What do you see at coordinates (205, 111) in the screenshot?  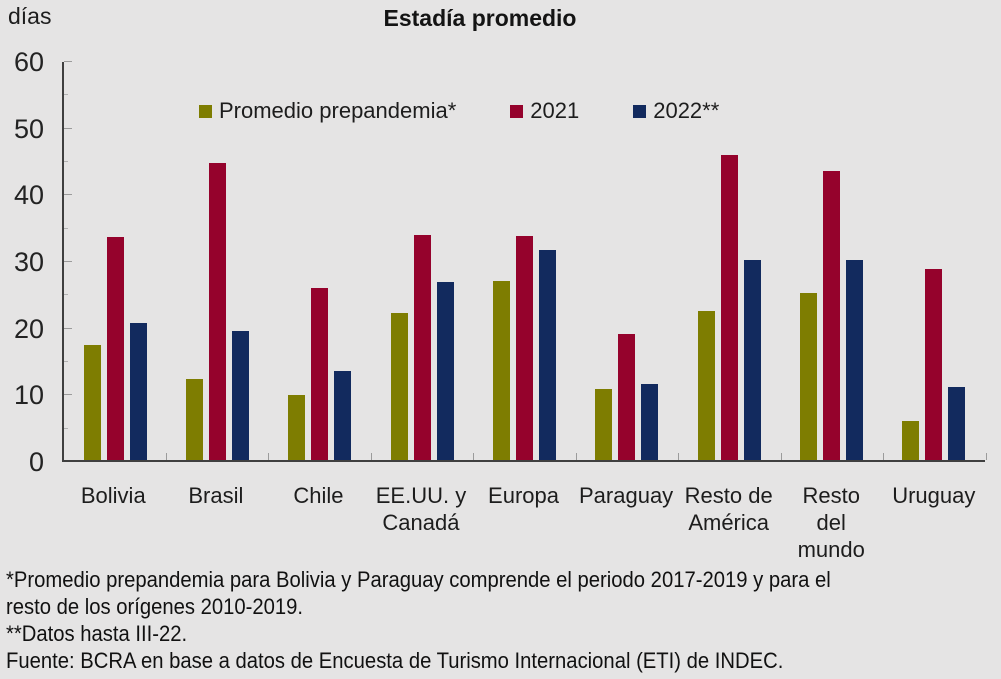 I see `legend-swatch-prepandemia` at bounding box center [205, 111].